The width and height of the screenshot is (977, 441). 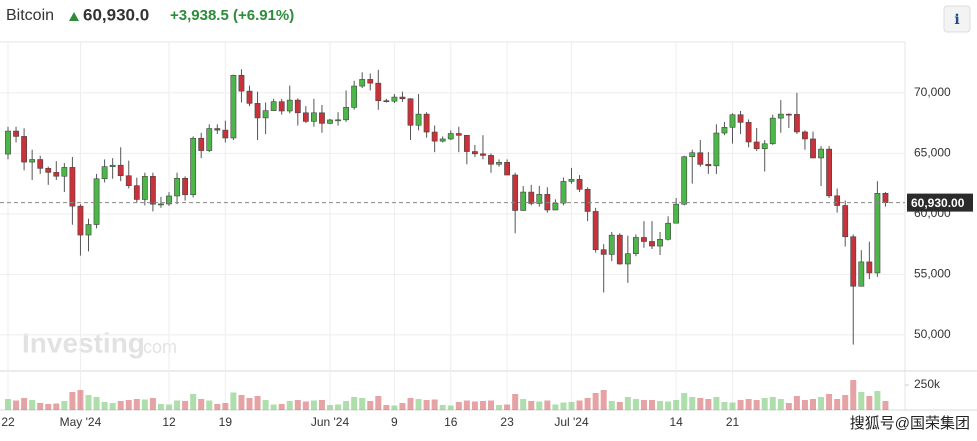 I want to click on x-tick-label: 23, so click(x=507, y=422).